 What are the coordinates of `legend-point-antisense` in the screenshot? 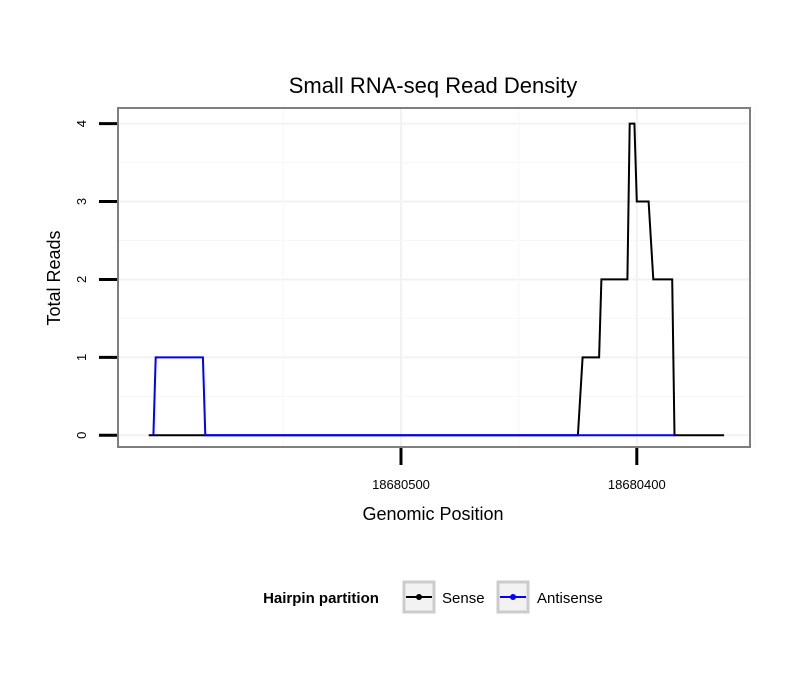 It's located at (513, 597).